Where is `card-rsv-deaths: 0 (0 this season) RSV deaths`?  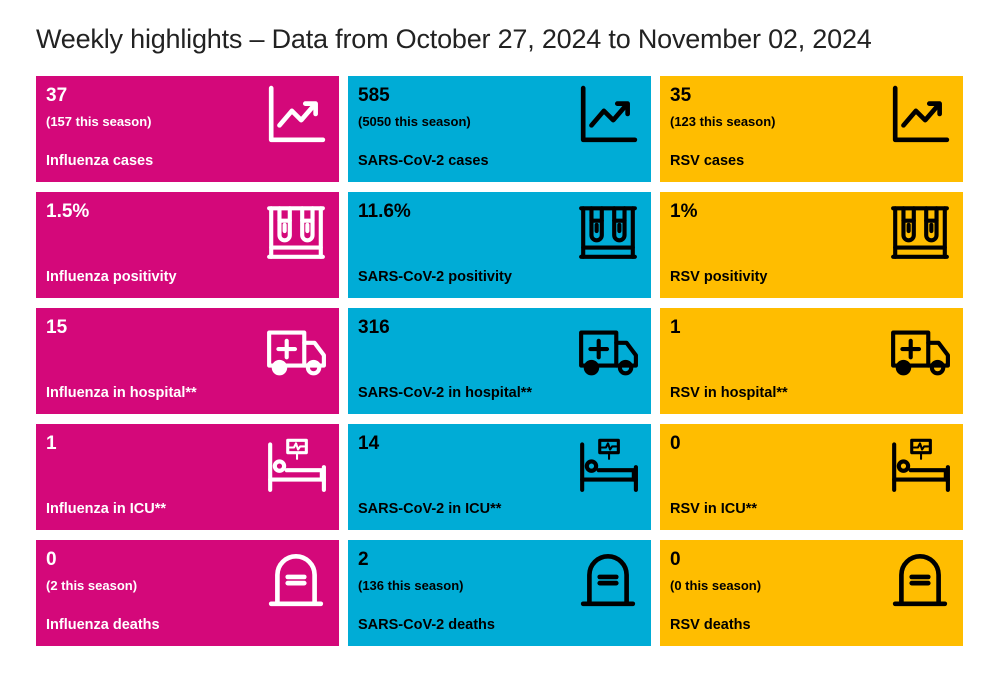 card-rsv-deaths: 0 (0 this season) RSV deaths is located at coordinates (811, 593).